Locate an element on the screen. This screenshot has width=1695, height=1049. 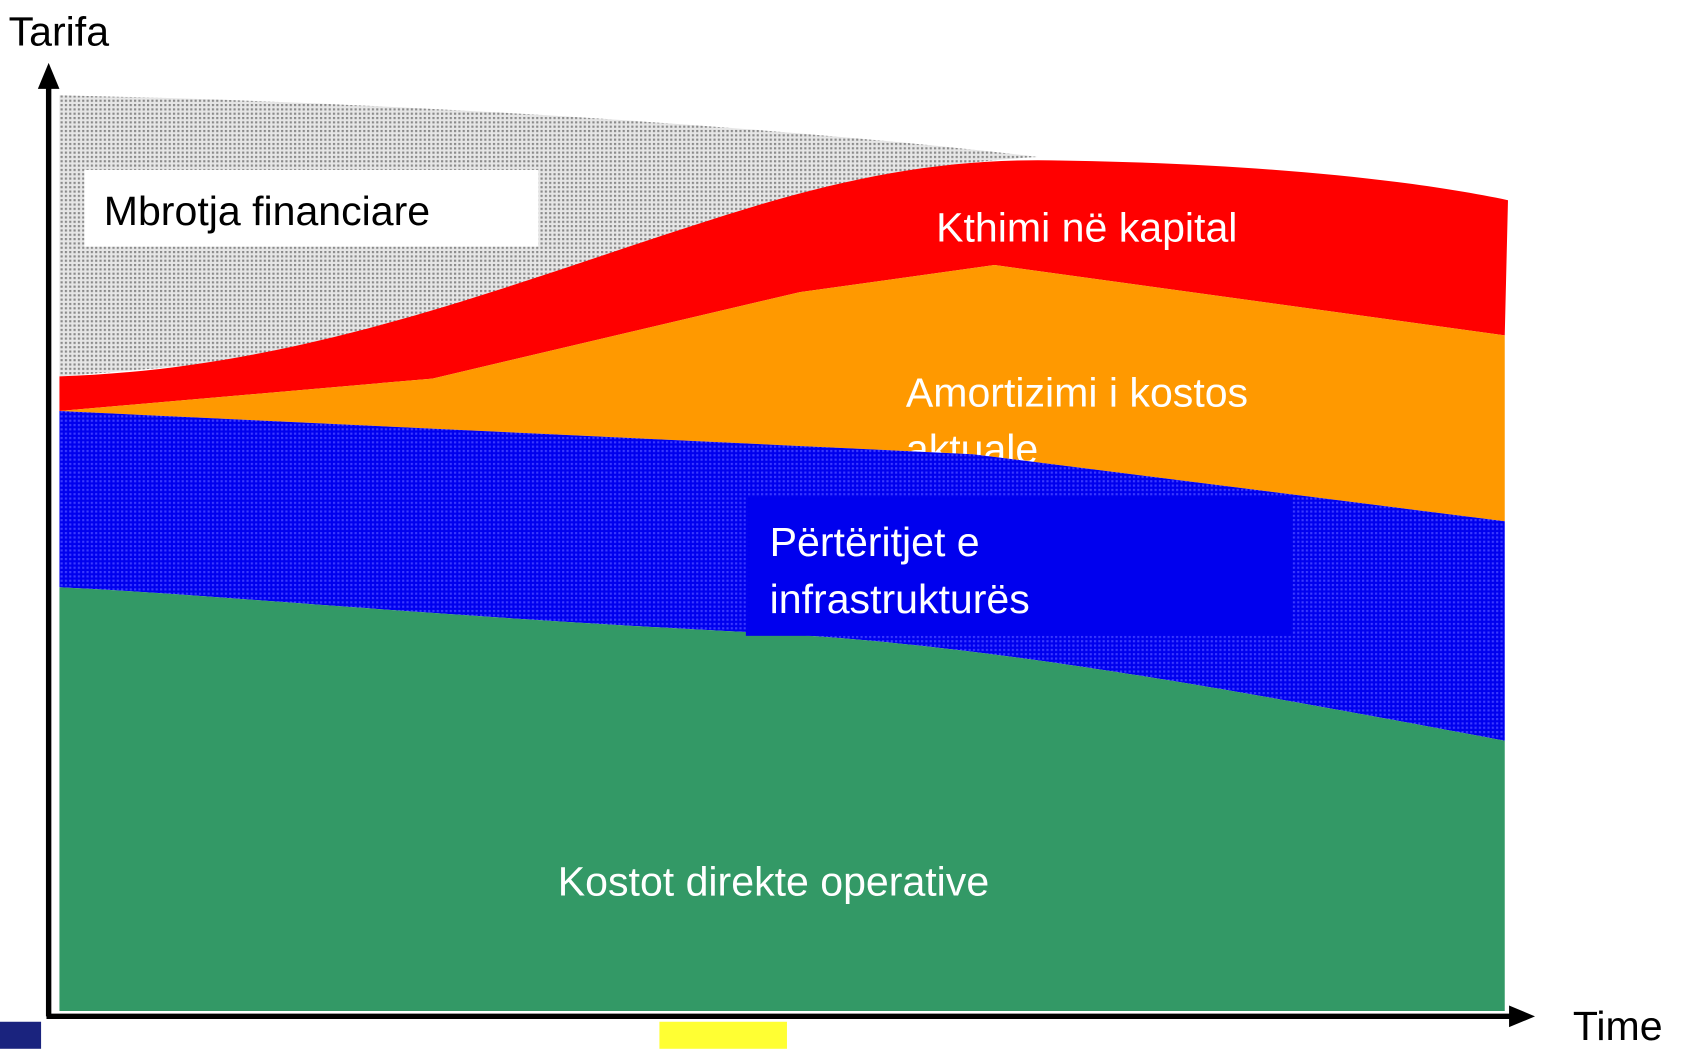
layer-label: infrastrukturës is located at coordinates (900, 599).